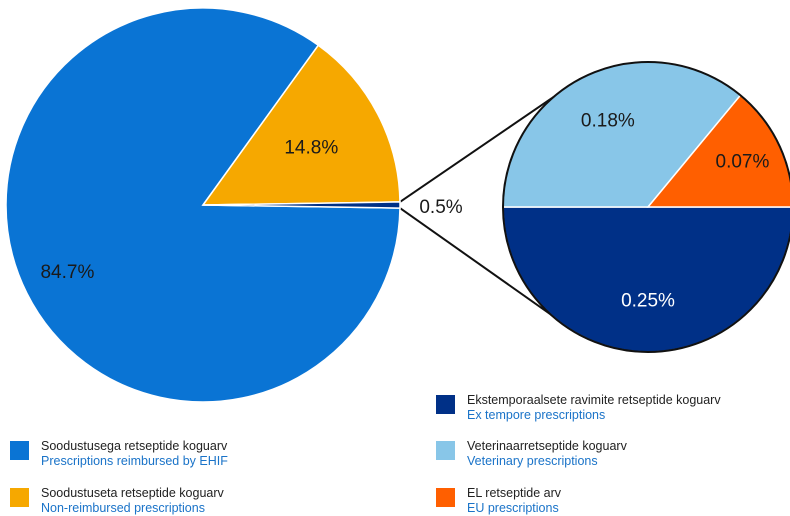 The height and width of the screenshot is (516, 790). What do you see at coordinates (440, 207) in the screenshot?
I see `main-pie-value-label: 0.5%` at bounding box center [440, 207].